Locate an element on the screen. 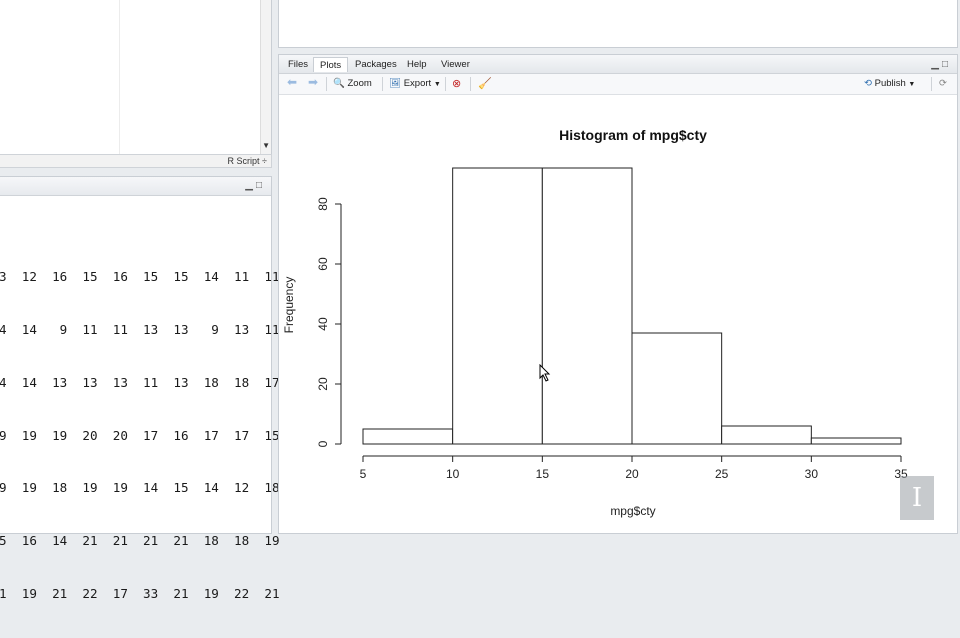  publish-icon: ⟲ is located at coordinates (868, 83).